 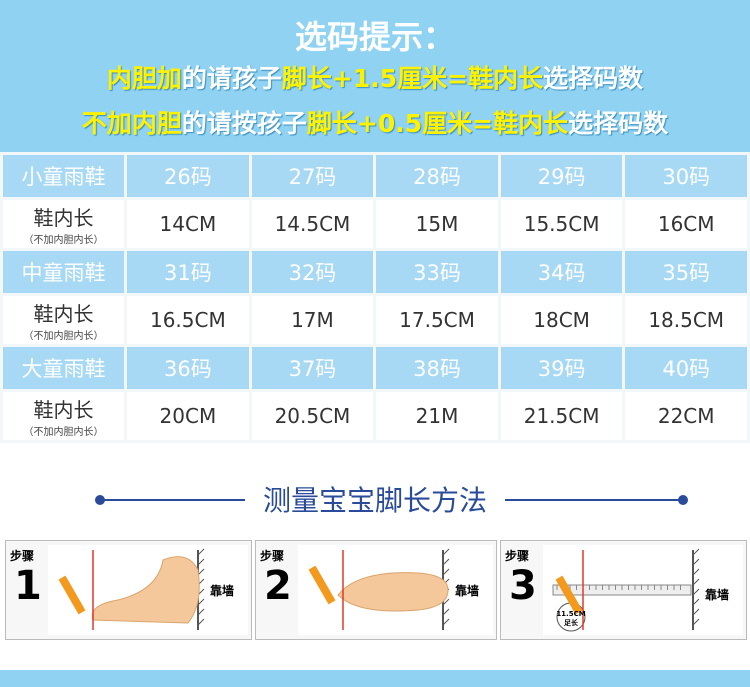 I want to click on step-panel: 步骤 2 靠墙, so click(x=376, y=590).